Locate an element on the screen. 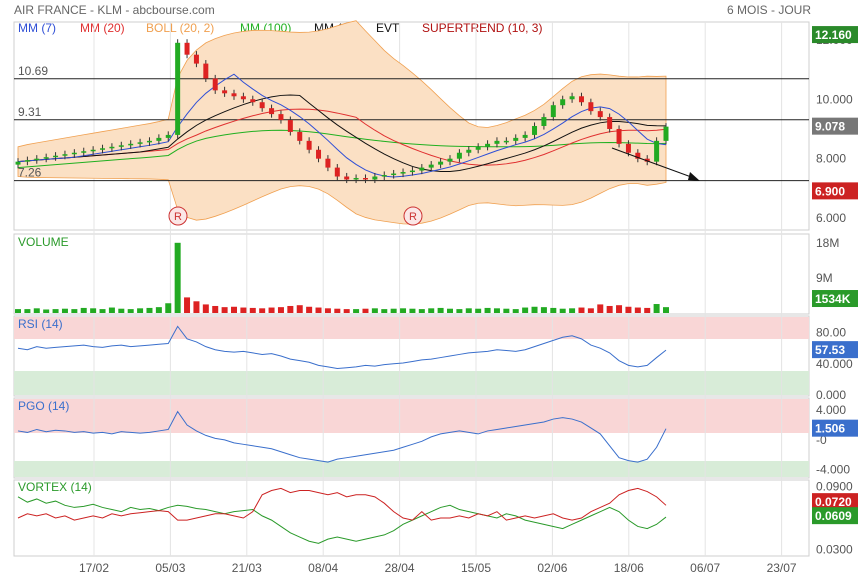  price-last-tag-text: 9.078 is located at coordinates (830, 127).